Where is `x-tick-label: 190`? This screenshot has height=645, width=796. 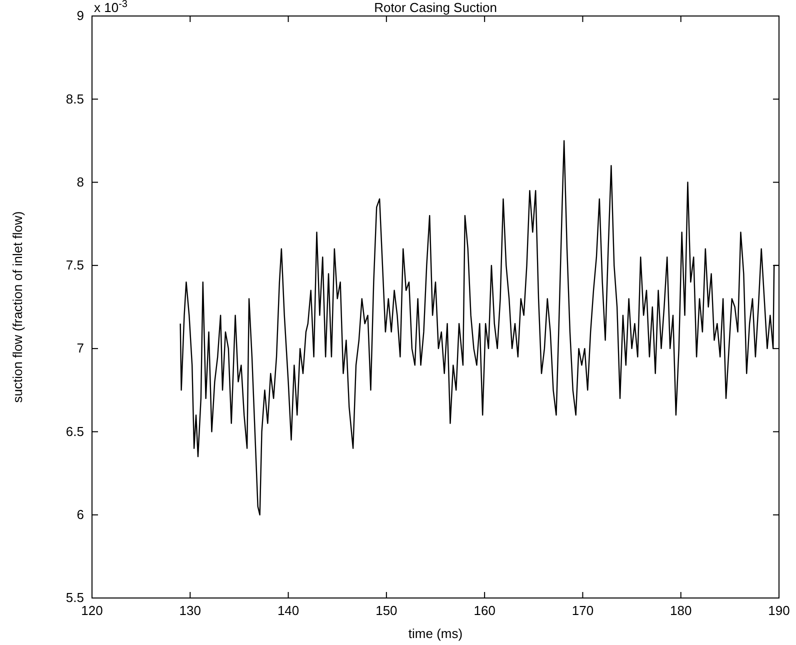
x-tick-label: 190 is located at coordinates (779, 610).